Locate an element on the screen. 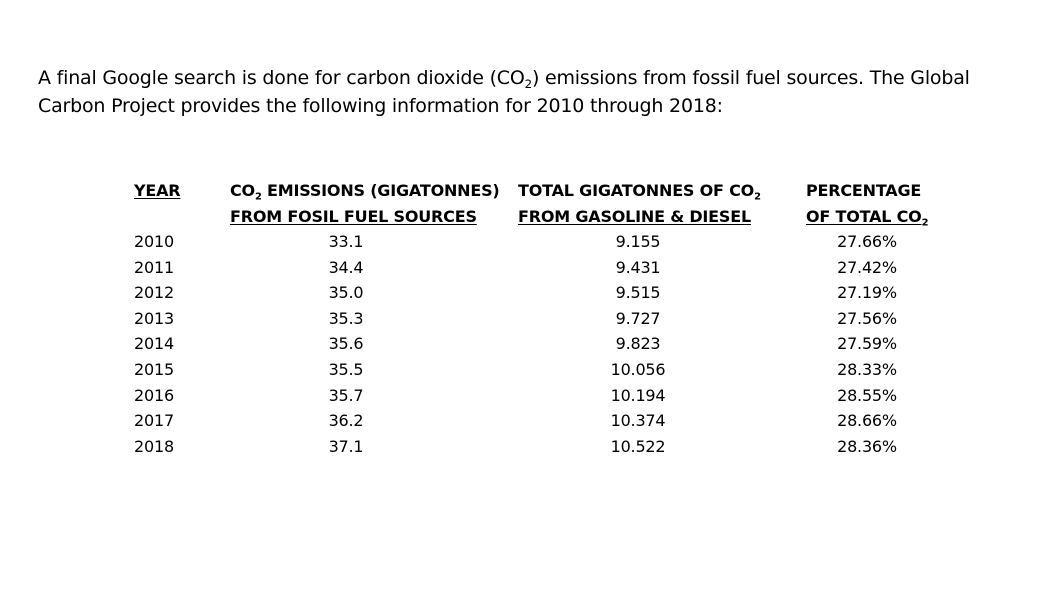 The height and width of the screenshot is (595, 1058). cell-percentage: 28.55% is located at coordinates (867, 395).